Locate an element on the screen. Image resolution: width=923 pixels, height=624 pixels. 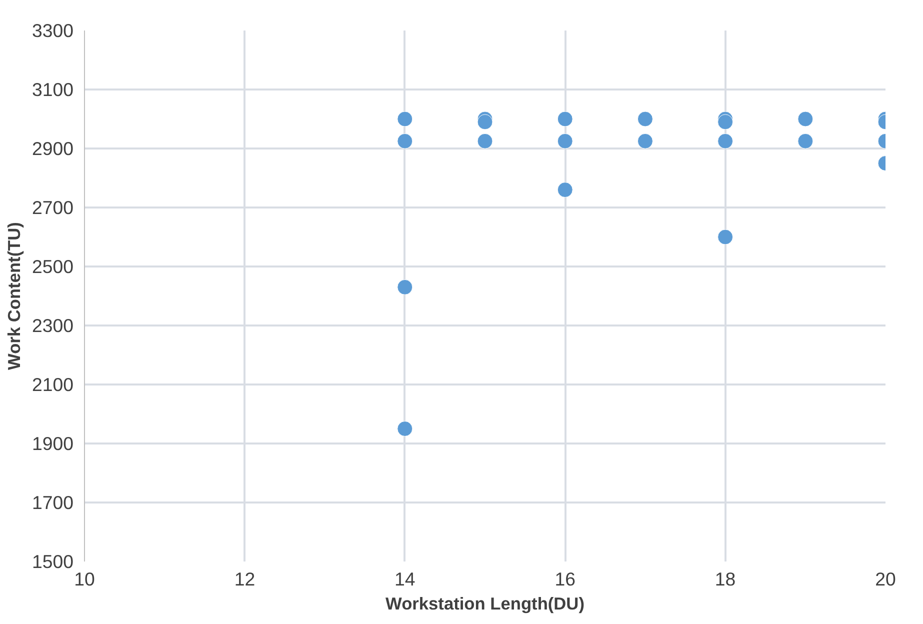
x-tick-label: 16 is located at coordinates (565, 579).